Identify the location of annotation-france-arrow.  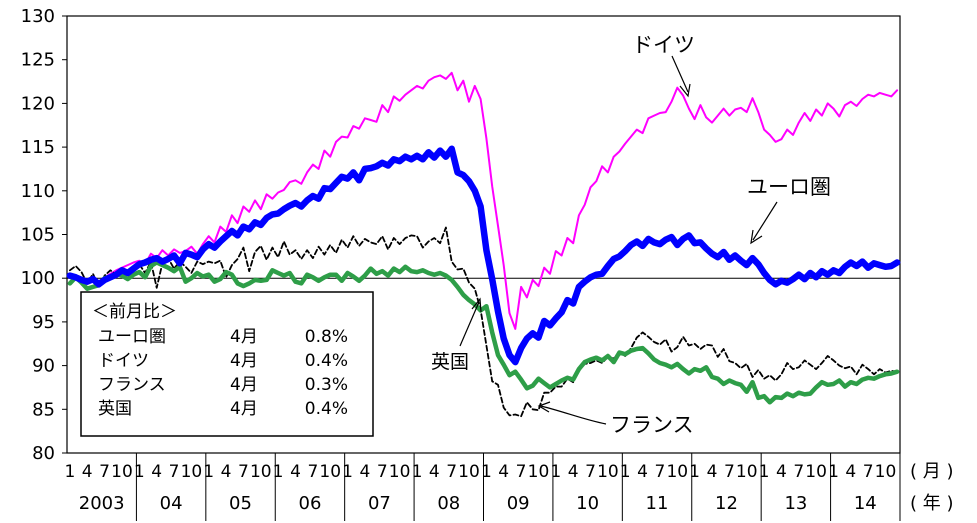
(573, 415).